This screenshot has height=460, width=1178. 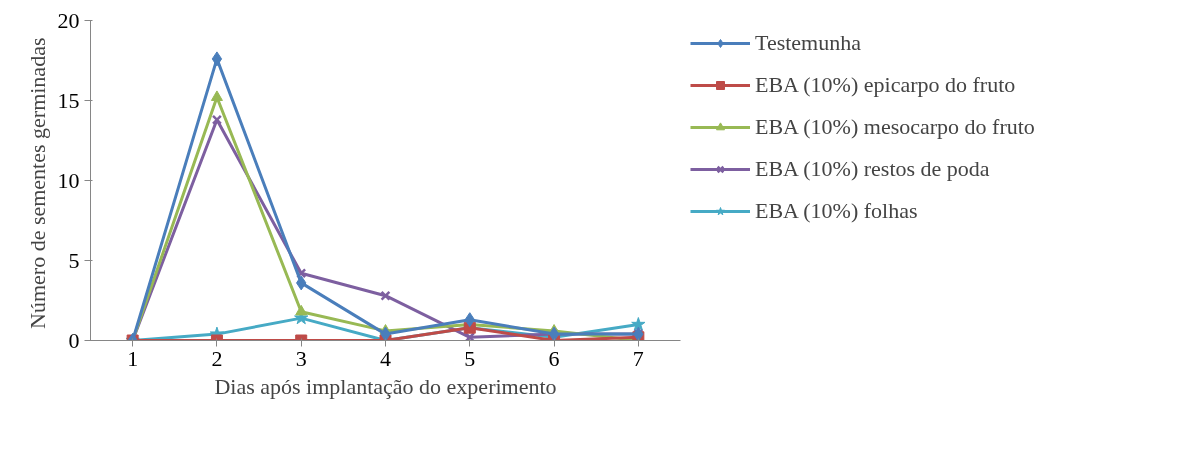 What do you see at coordinates (301, 358) in the screenshot?
I see `x-tick-label: 3` at bounding box center [301, 358].